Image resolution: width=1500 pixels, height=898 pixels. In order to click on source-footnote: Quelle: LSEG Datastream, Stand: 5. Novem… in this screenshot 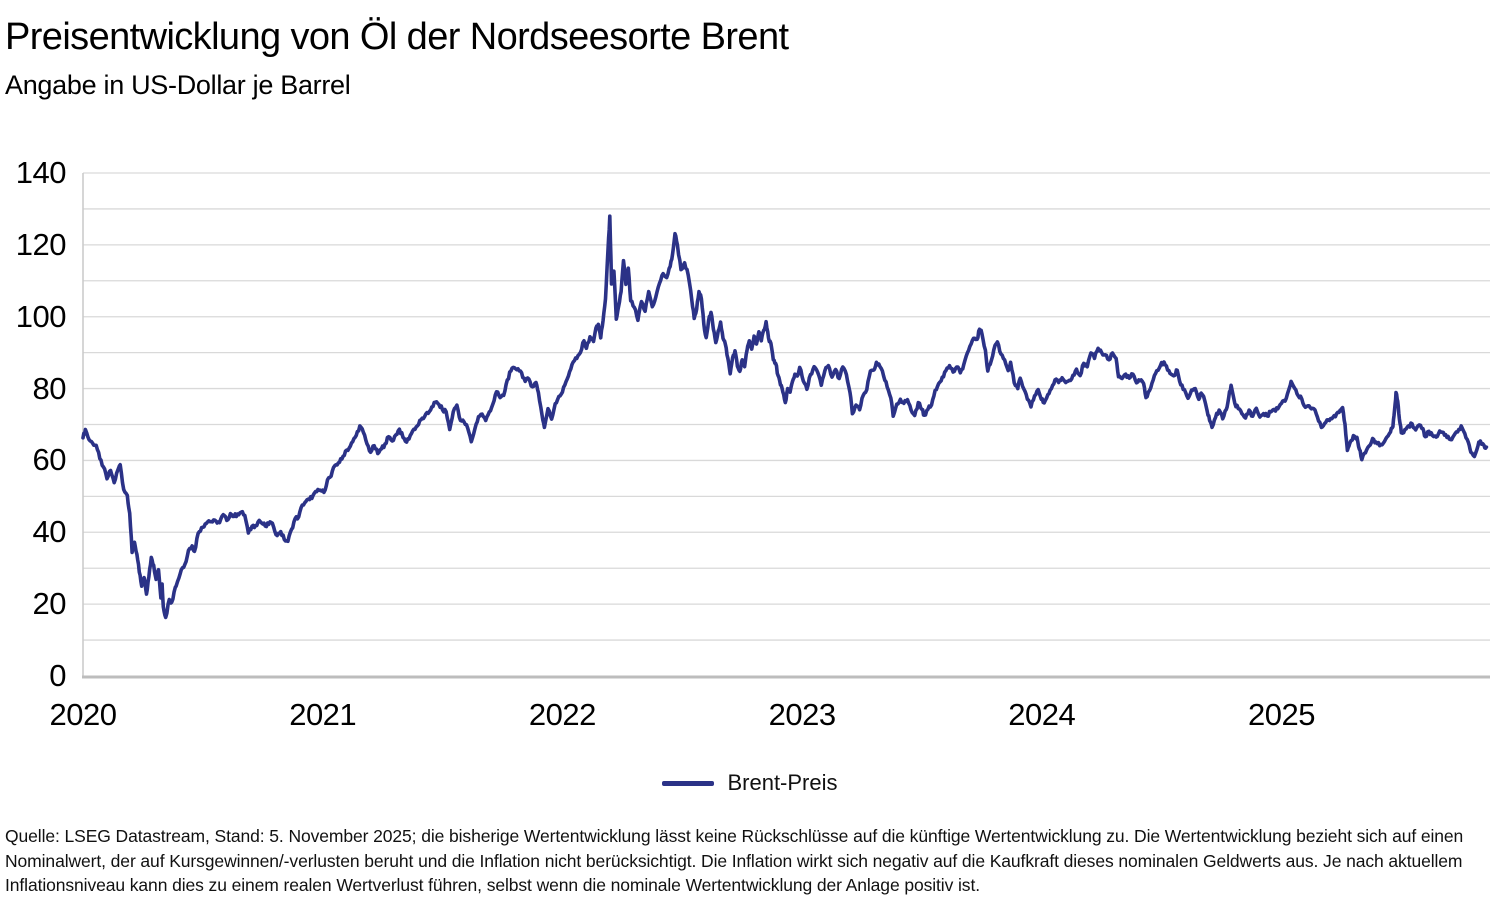, I will do `click(734, 860)`.